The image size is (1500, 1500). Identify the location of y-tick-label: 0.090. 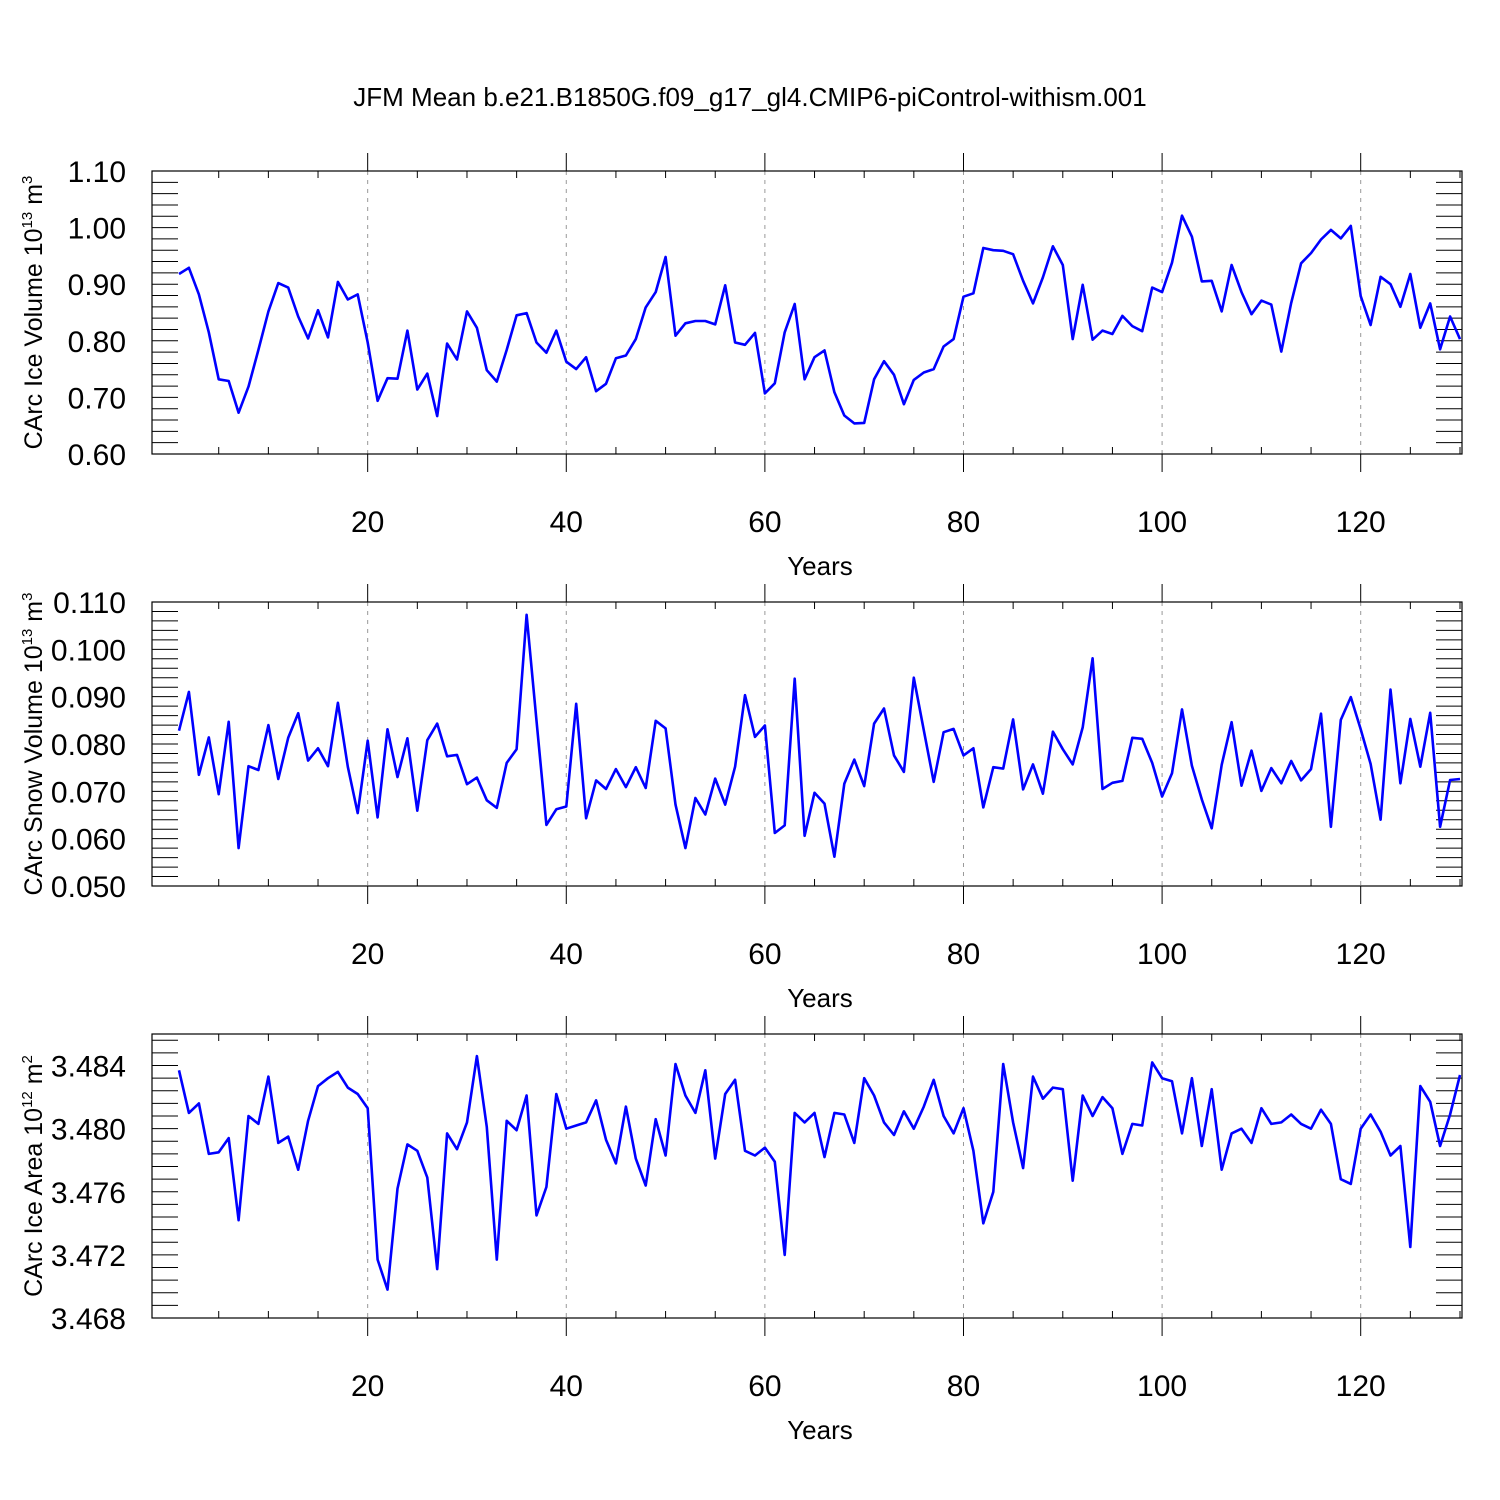
(88, 698).